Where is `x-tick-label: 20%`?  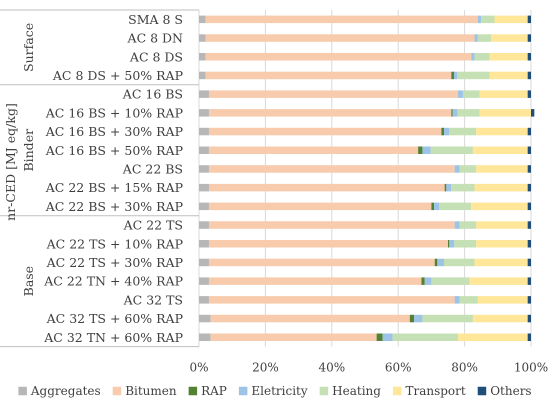
x-tick-label: 20% is located at coordinates (265, 368).